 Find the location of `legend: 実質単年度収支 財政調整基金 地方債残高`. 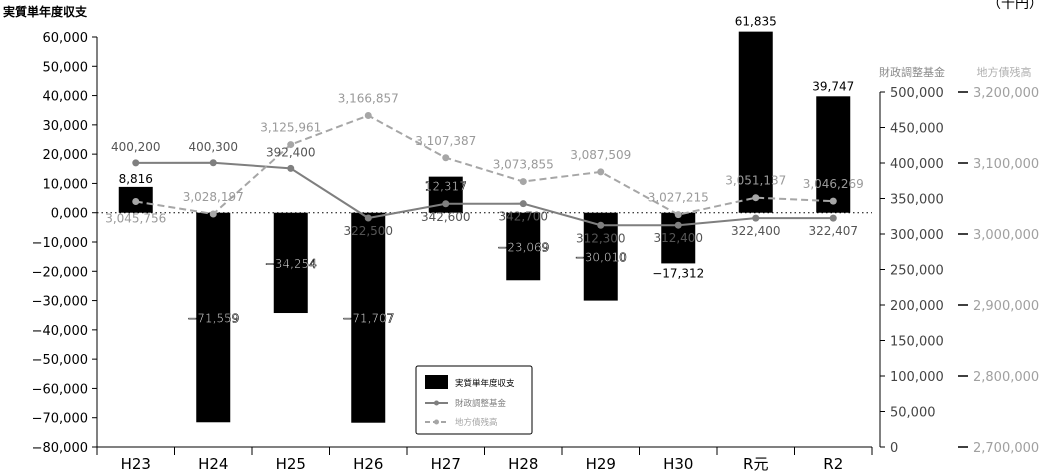

legend: 実質単年度収支 財政調整基金 地方債残高 is located at coordinates (474, 400).